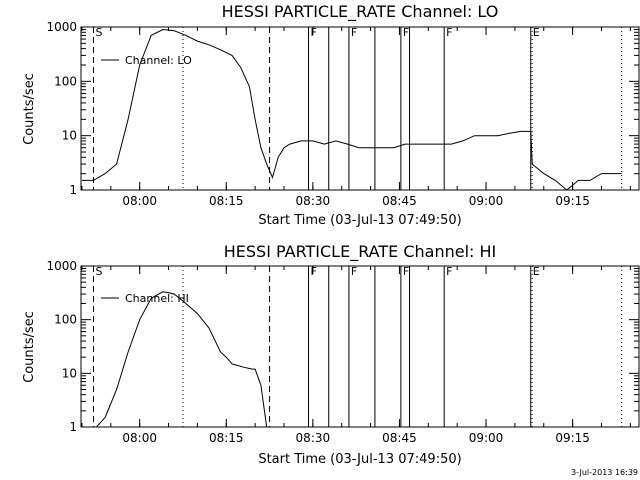 The width and height of the screenshot is (640, 480). Describe the element at coordinates (158, 60) in the screenshot. I see `legend-label: Channel: LO` at that location.